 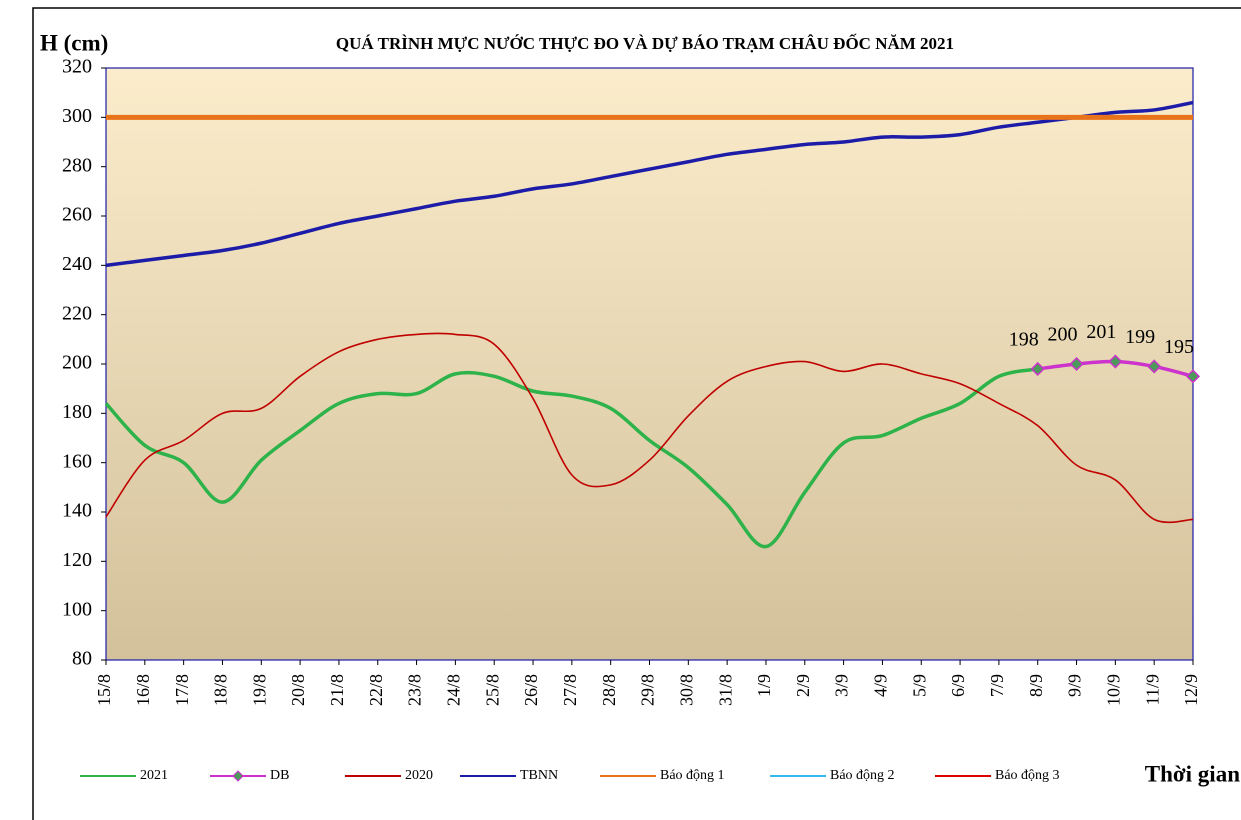 I want to click on x-tick-label: 16/8, so click(x=143, y=690).